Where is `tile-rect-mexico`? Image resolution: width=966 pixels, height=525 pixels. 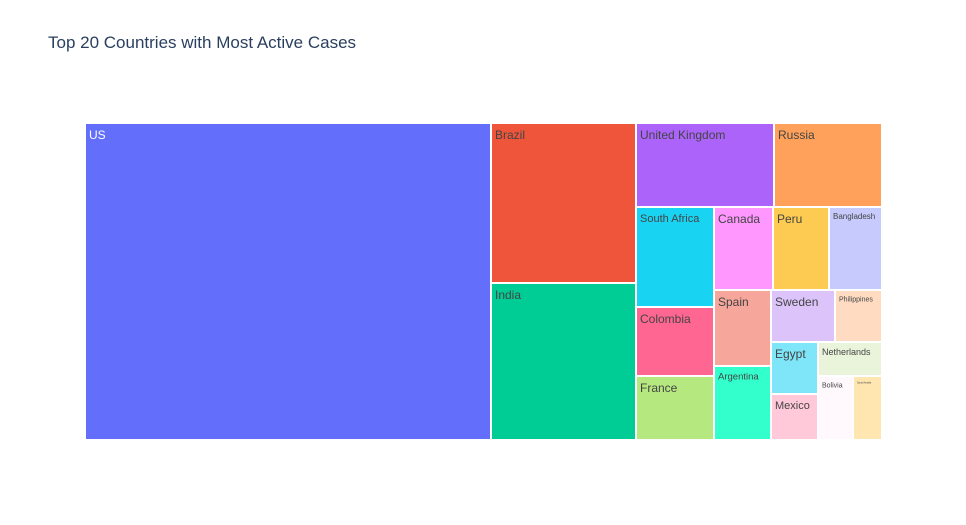
tile-rect-mexico is located at coordinates (794, 417).